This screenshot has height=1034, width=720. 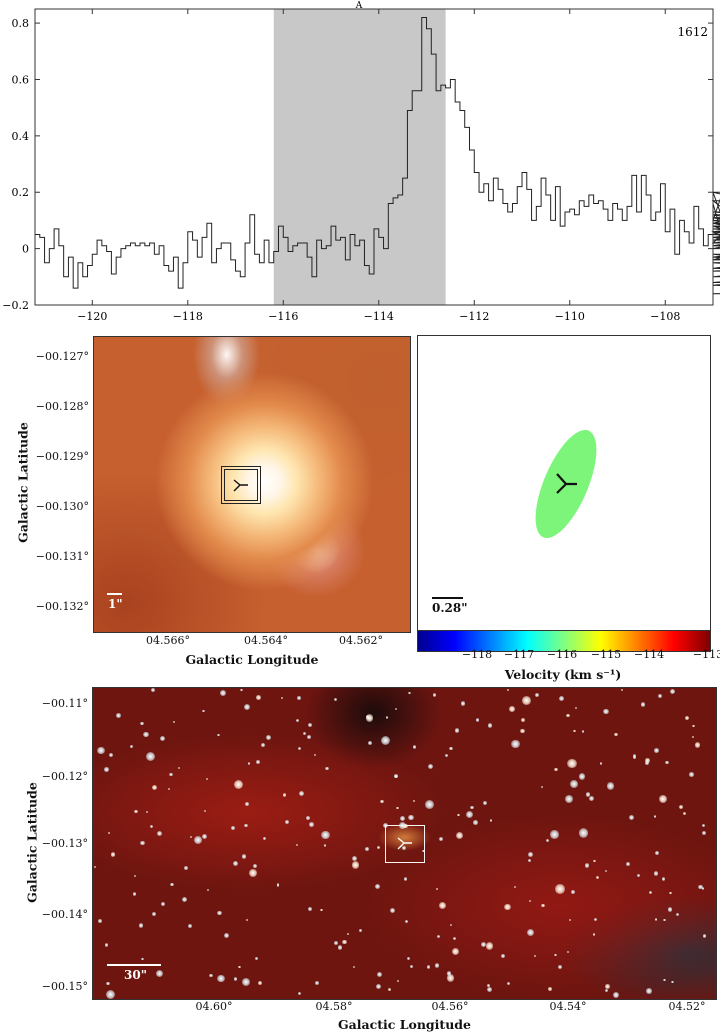 What do you see at coordinates (252, 659) in the screenshot?
I see `zoom-x-axis-label: Galactic Longitude` at bounding box center [252, 659].